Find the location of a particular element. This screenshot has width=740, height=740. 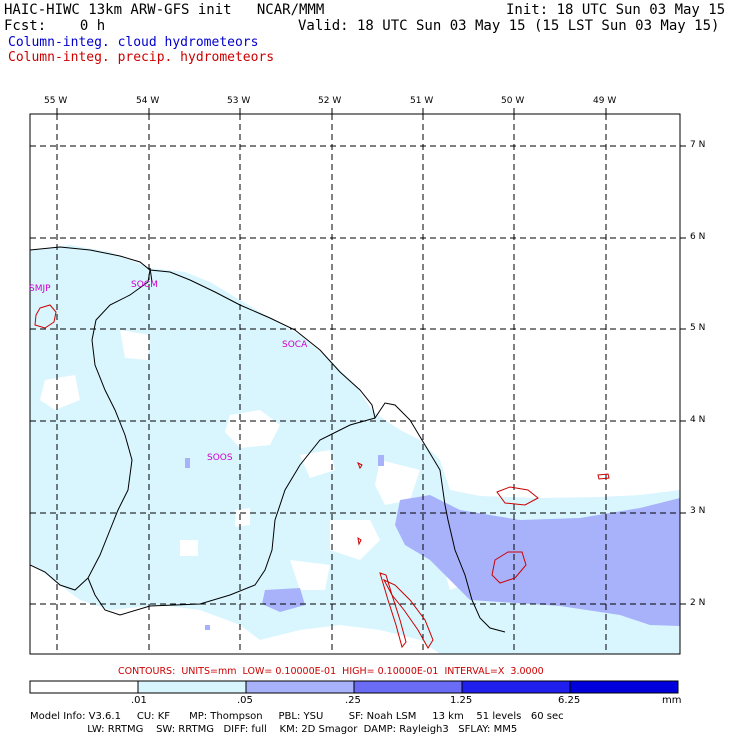

lat-label: 2 N is located at coordinates (698, 603).